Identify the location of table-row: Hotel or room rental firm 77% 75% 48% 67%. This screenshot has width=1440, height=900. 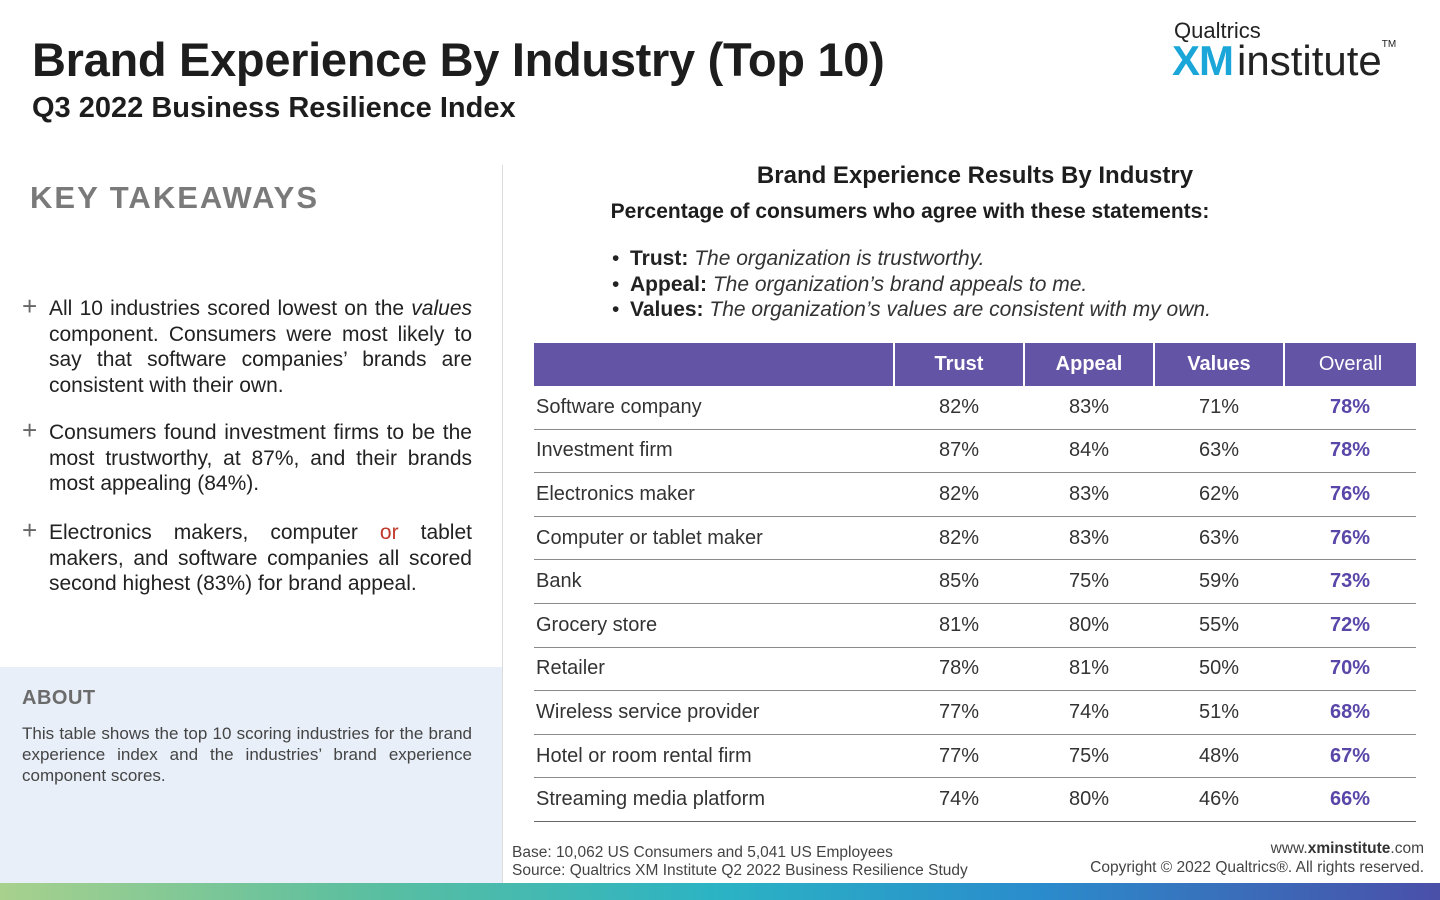
(975, 756).